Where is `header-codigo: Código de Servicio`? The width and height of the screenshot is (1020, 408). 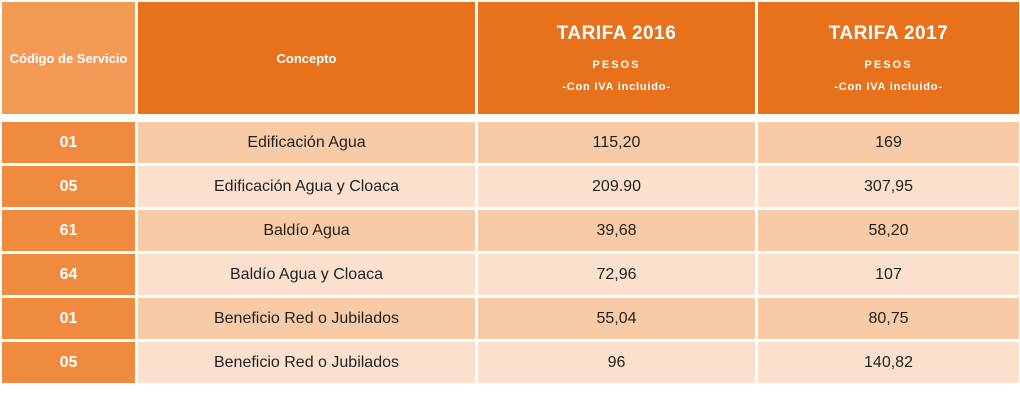
header-codigo: Código de Servicio is located at coordinates (68, 58).